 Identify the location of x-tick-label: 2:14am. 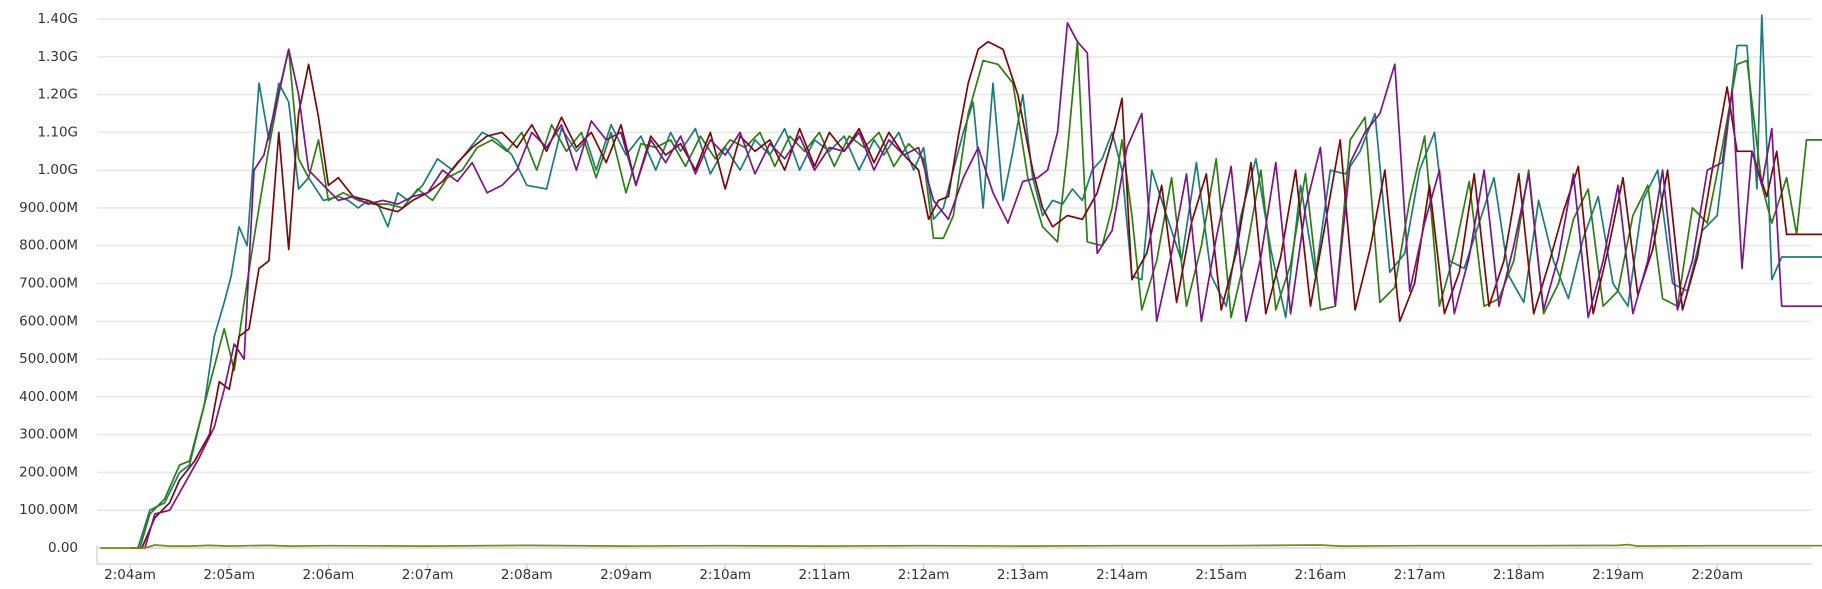
(1122, 575).